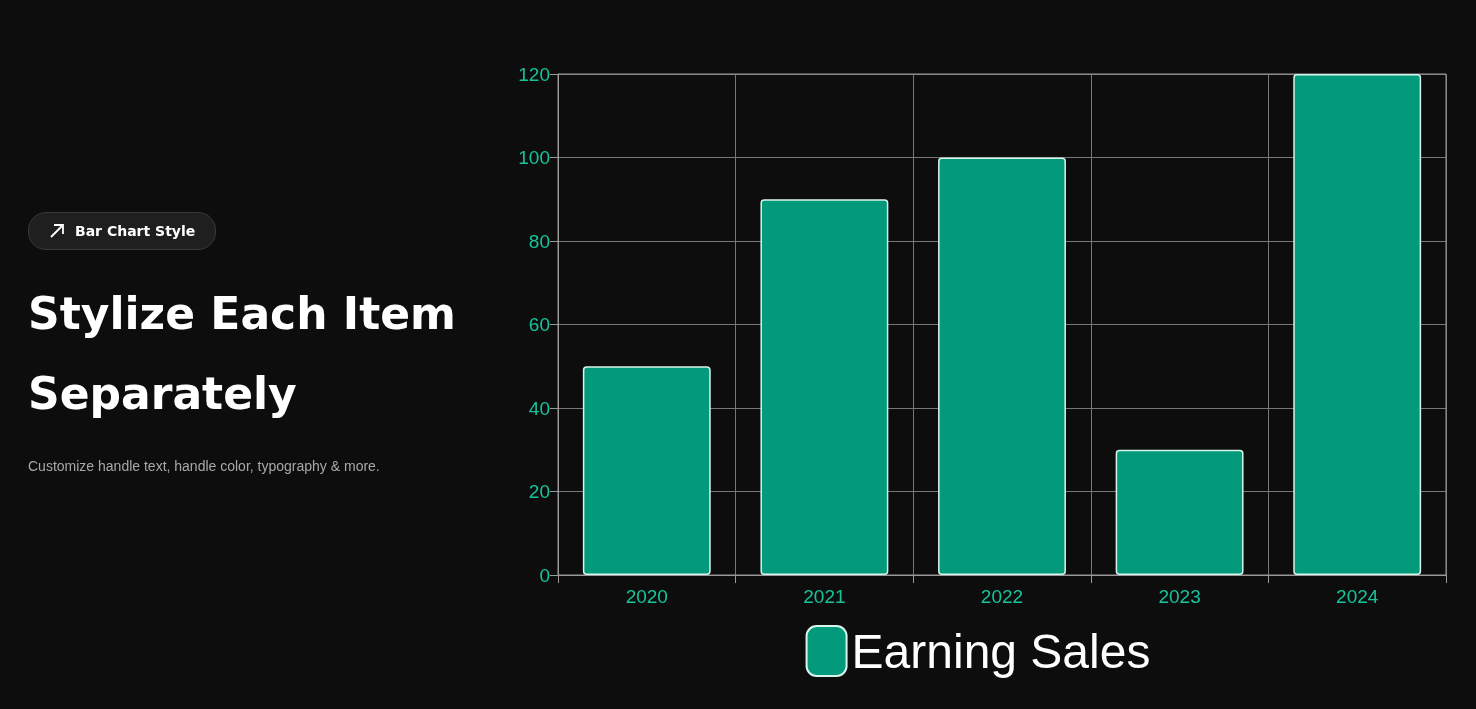 Image resolution: width=1476 pixels, height=709 pixels. What do you see at coordinates (824, 596) in the screenshot?
I see `x-tick-label: 2021` at bounding box center [824, 596].